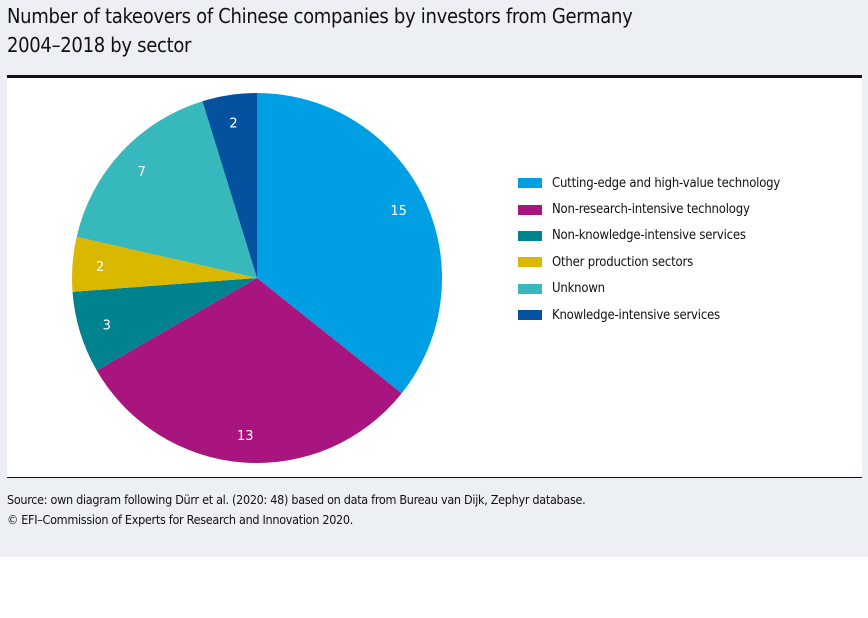  What do you see at coordinates (666, 183) in the screenshot?
I see `legend-label: Cutting-edge and high-value technology` at bounding box center [666, 183].